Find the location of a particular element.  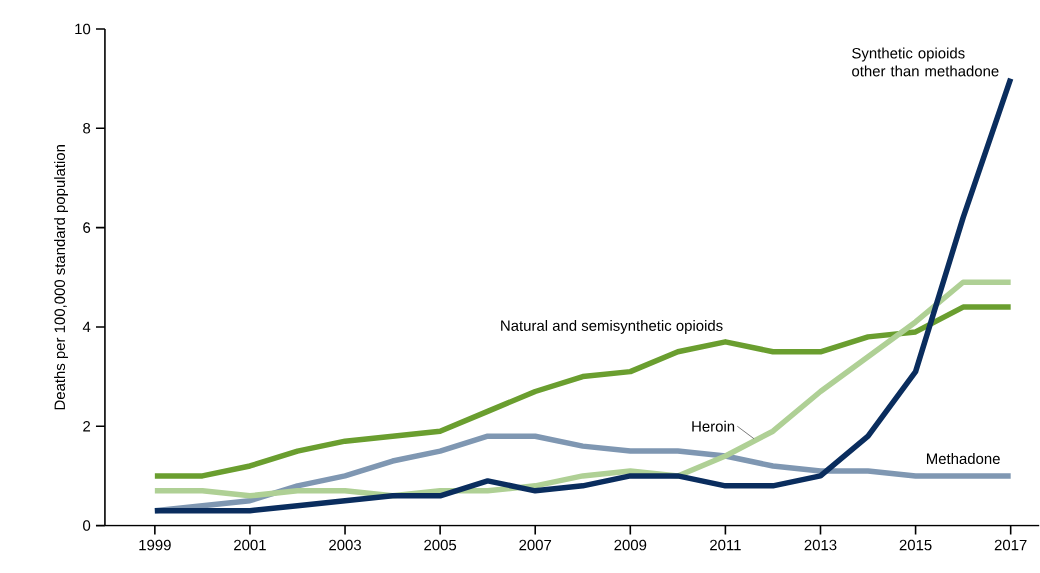

y-tick-label: 4 is located at coordinates (86, 327).